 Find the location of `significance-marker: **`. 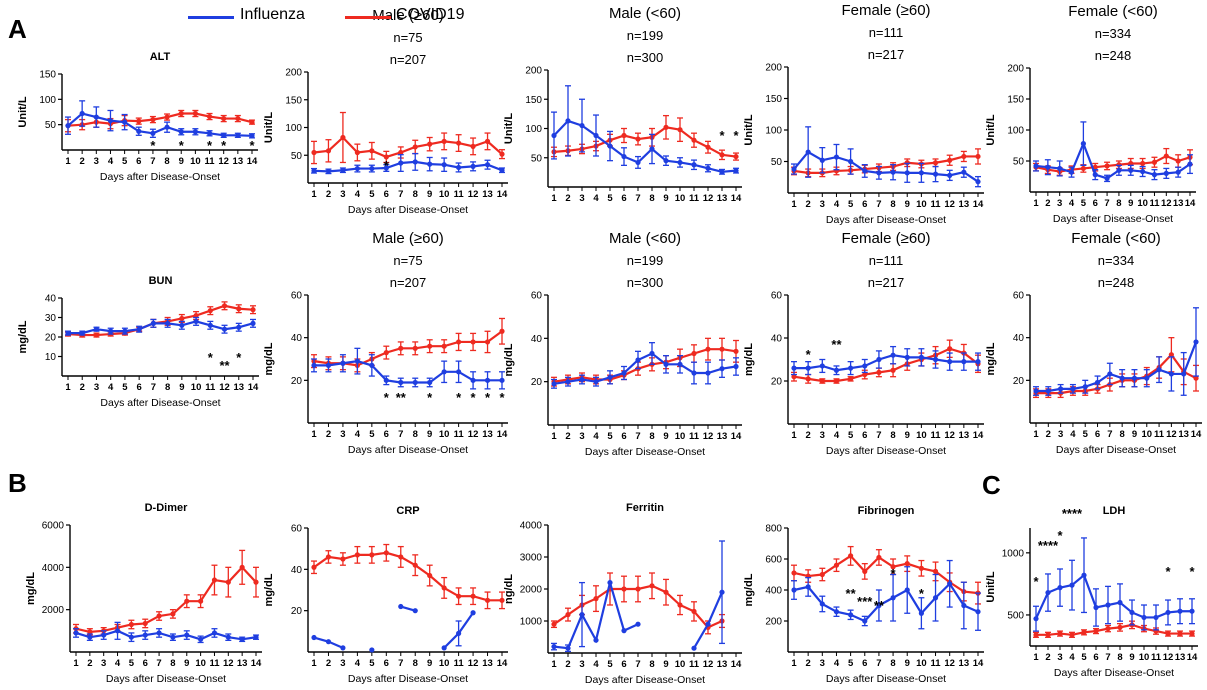

significance-marker: ** is located at coordinates (224, 365).